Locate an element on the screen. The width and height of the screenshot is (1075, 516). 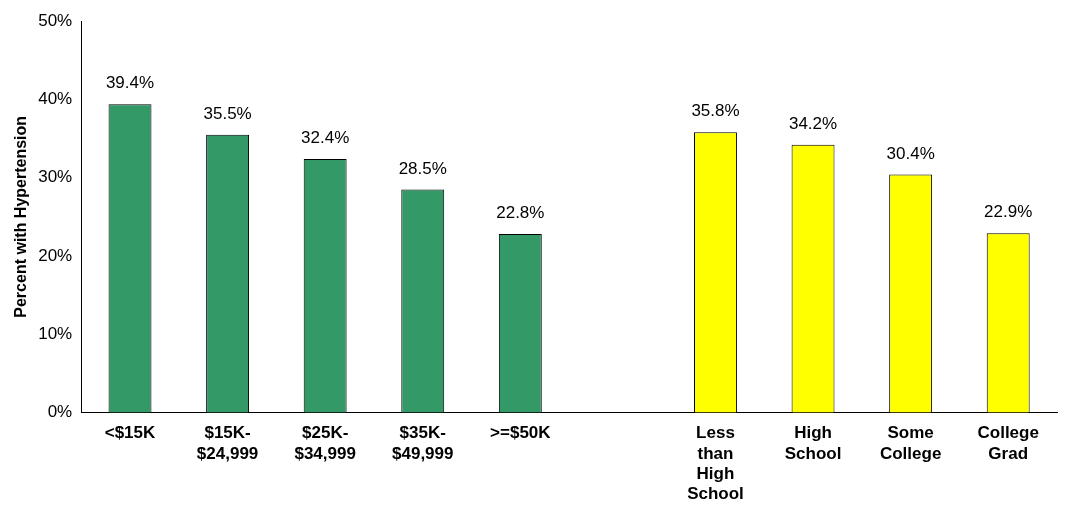
x-tick-label: Less than High School is located at coordinates (715, 463).